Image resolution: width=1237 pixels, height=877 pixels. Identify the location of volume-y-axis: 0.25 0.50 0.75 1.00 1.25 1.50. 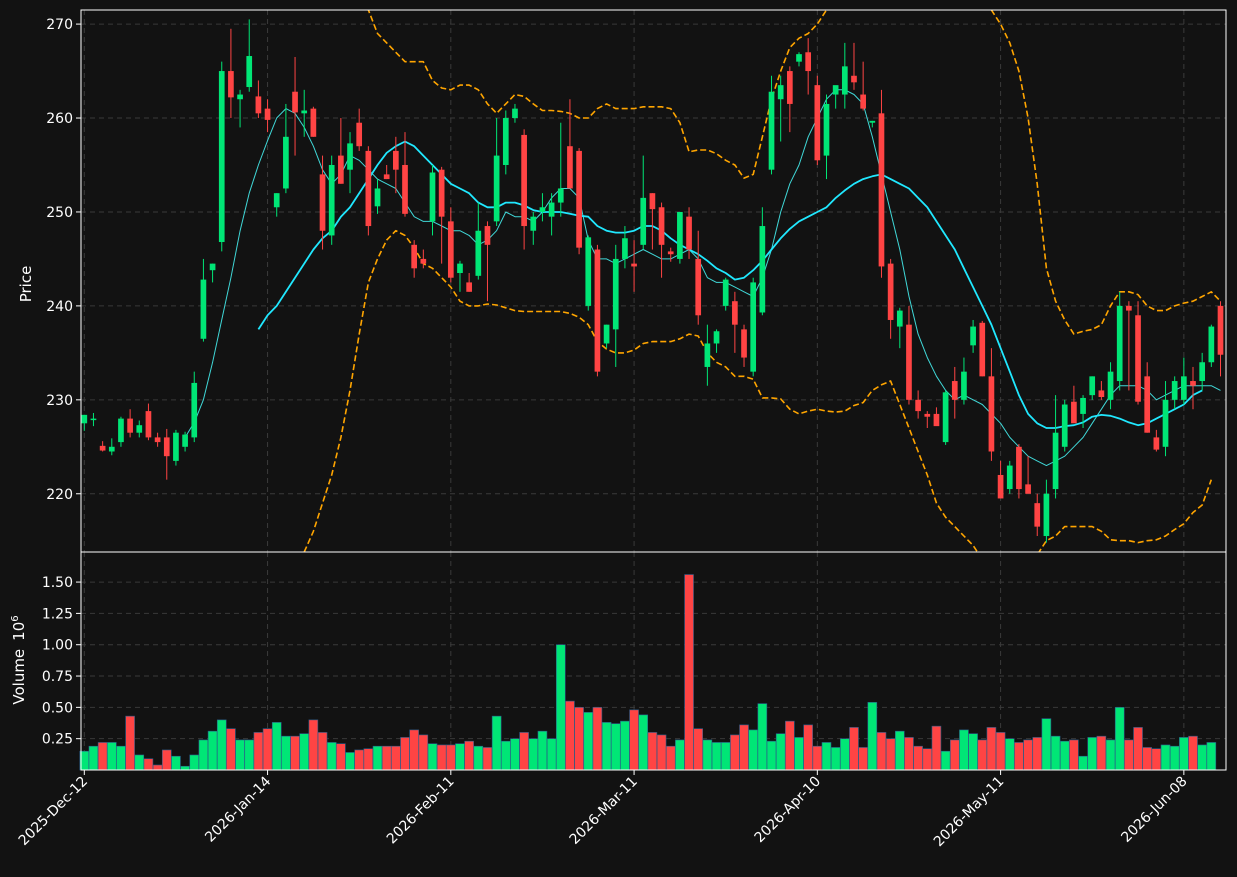
(61, 661).